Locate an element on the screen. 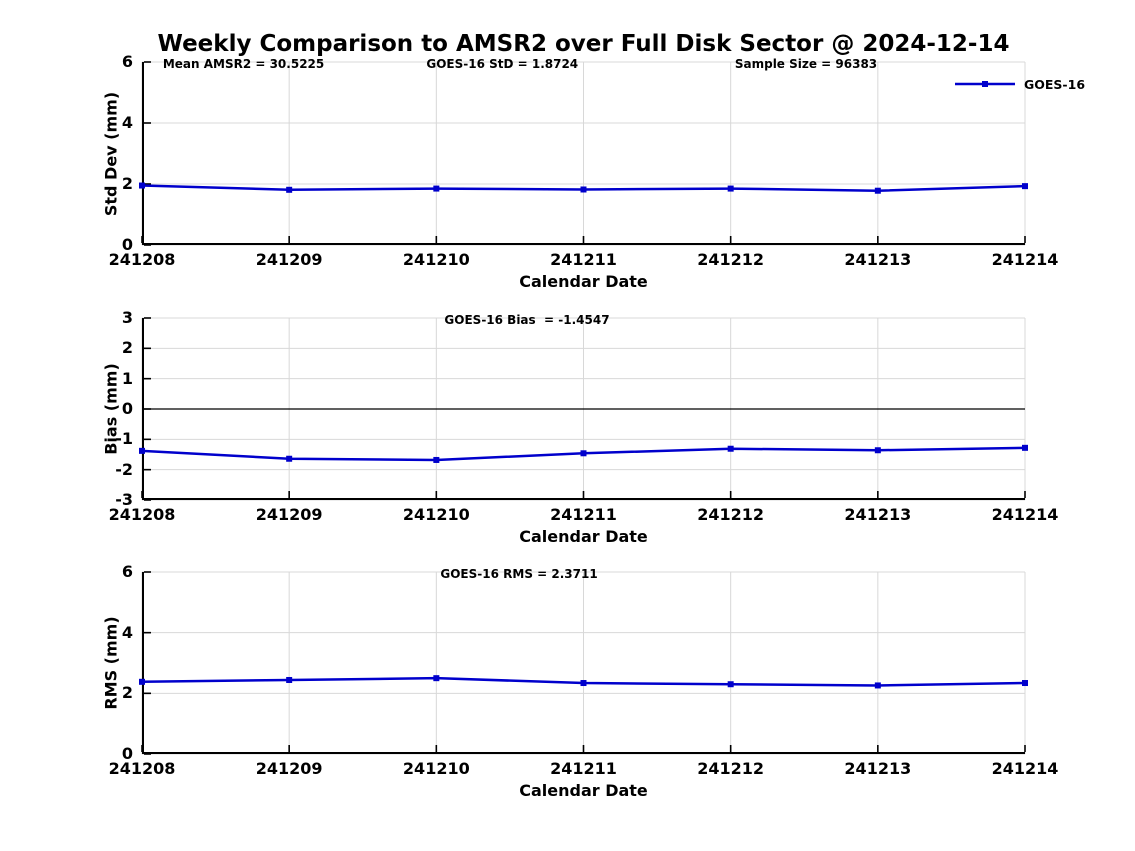 This screenshot has width=1135, height=851. stat-annotation: Sample Size = 96383 is located at coordinates (806, 64).